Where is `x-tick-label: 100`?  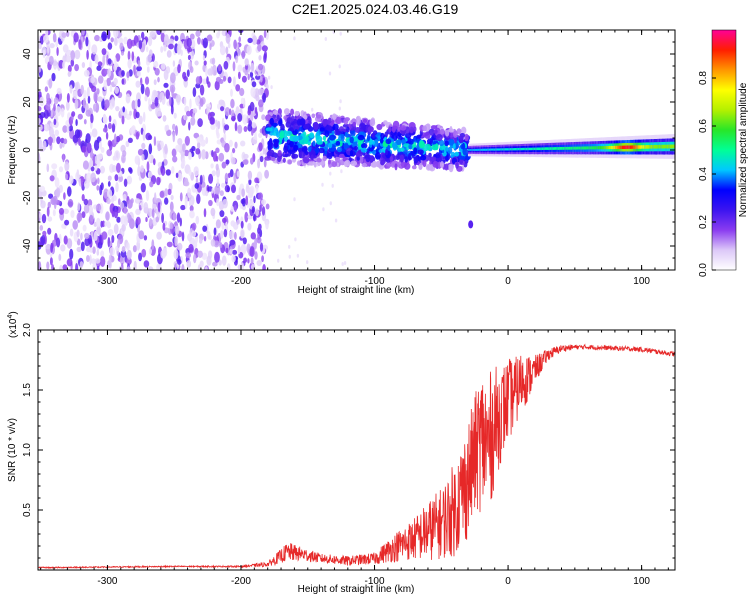 x-tick-label: 100 is located at coordinates (641, 581).